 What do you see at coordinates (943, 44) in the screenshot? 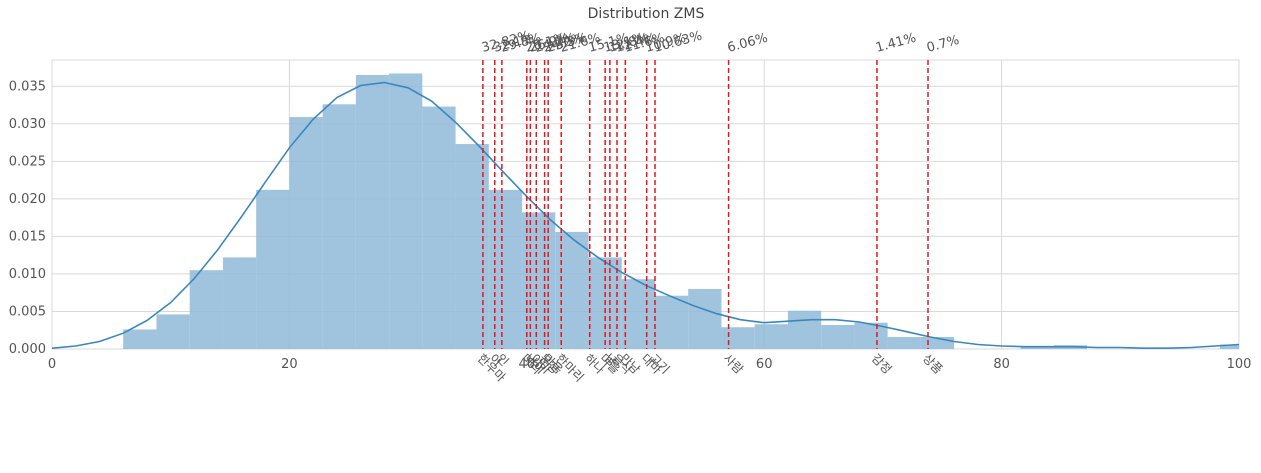
I see `marker-pct-18: 0.7%` at bounding box center [943, 44].